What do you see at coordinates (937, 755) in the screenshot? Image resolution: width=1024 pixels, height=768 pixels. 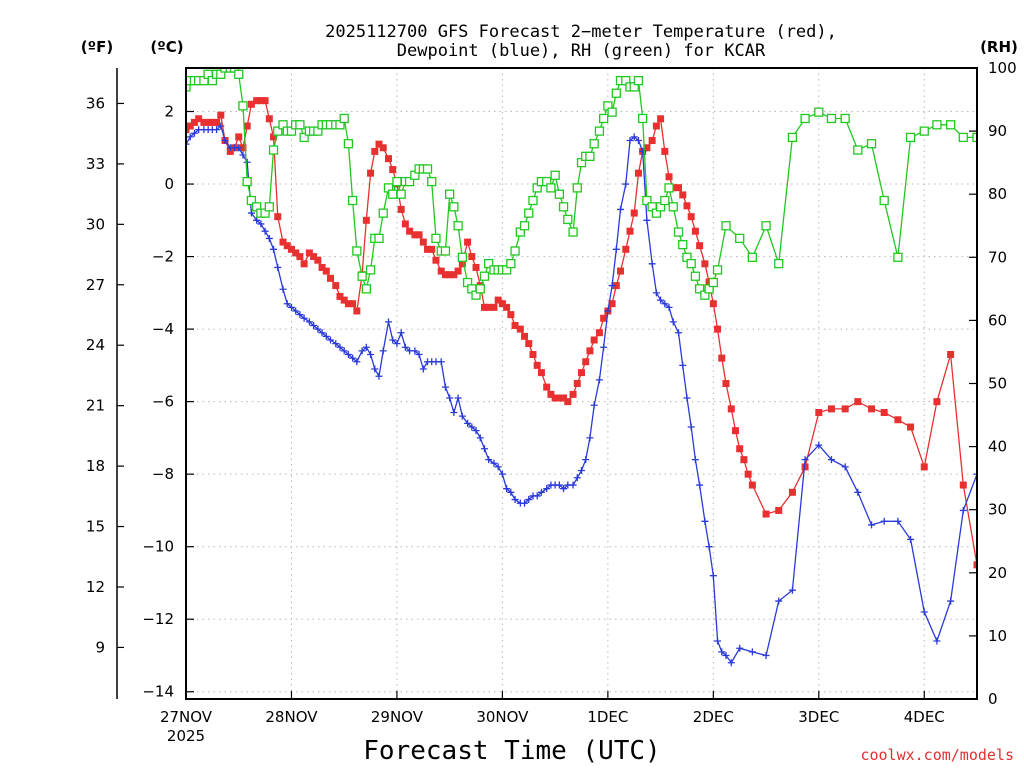 I see `credit-text: coolwx.com/models` at bounding box center [937, 755].